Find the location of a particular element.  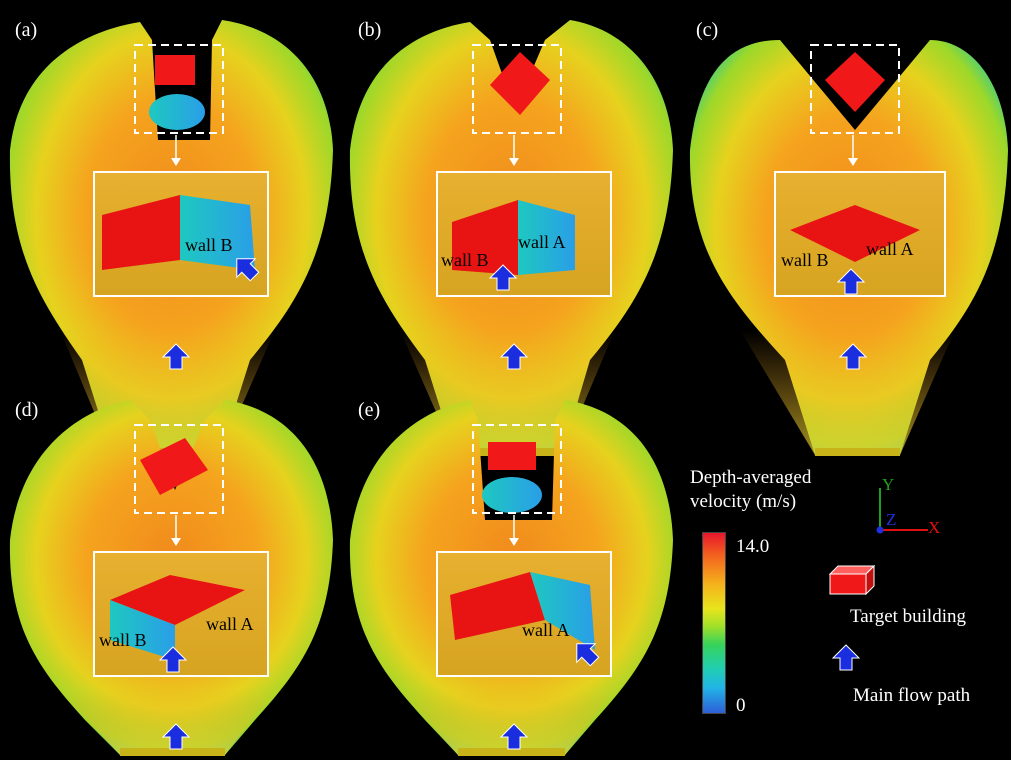

z-axis-label: Z is located at coordinates (891, 519).